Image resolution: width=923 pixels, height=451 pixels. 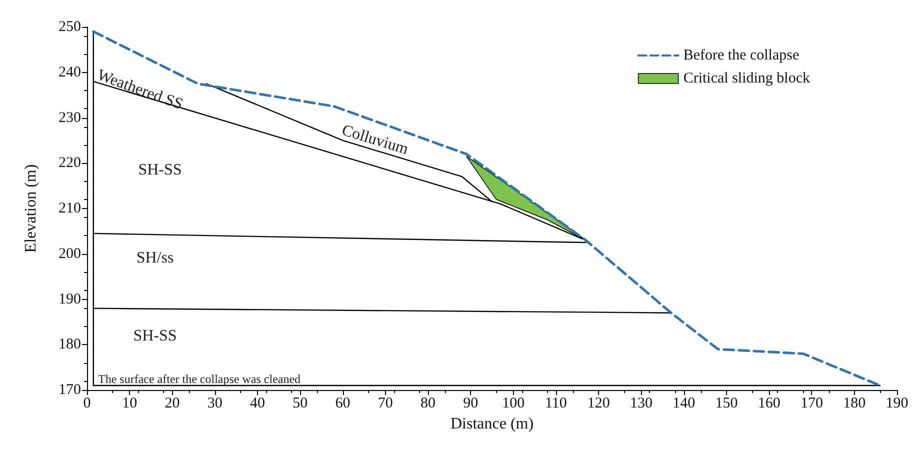 I want to click on y-tick-label: 190, so click(x=69, y=299).